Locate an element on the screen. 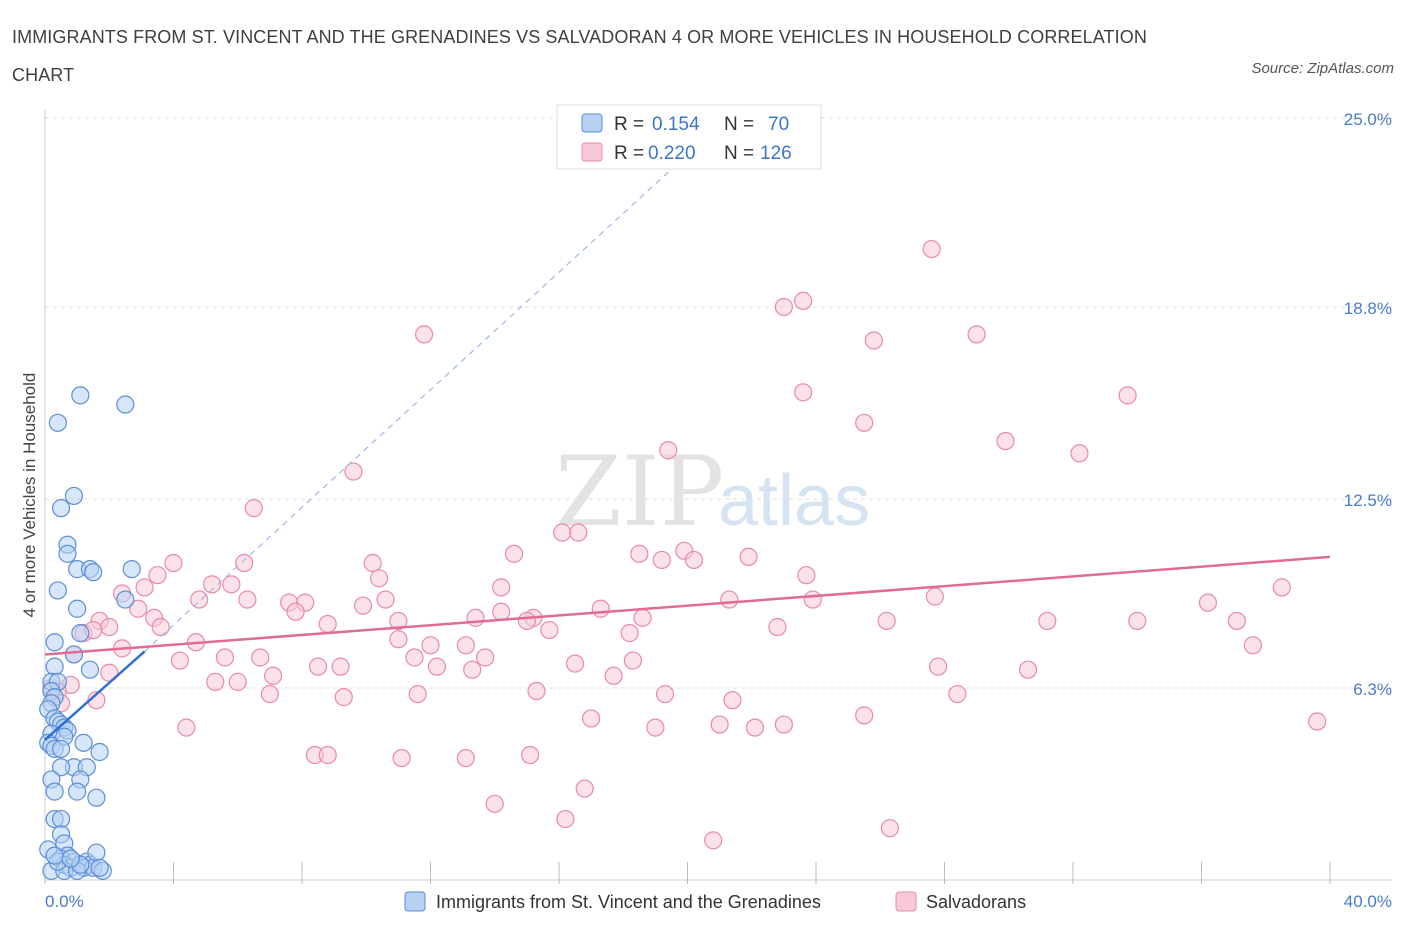 This screenshot has height=930, width=1406. correlation-legend: R = 0.154 N = 70 R = 0.220 N = 126 is located at coordinates (689, 137).